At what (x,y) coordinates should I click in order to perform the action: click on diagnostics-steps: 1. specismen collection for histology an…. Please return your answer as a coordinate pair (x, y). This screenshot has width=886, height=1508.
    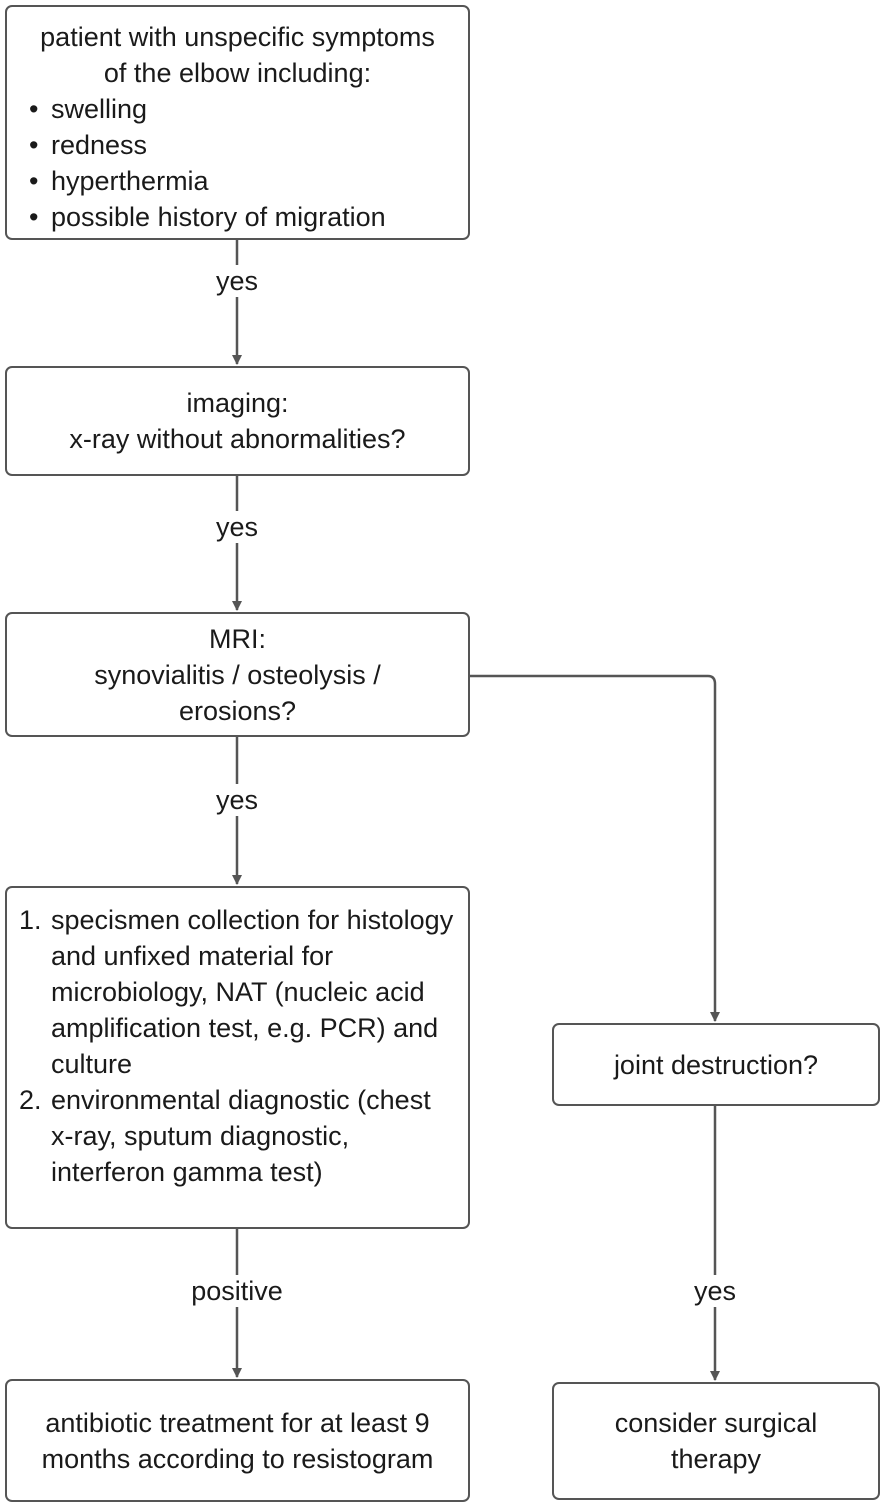
    Looking at the image, I should click on (235, 1046).